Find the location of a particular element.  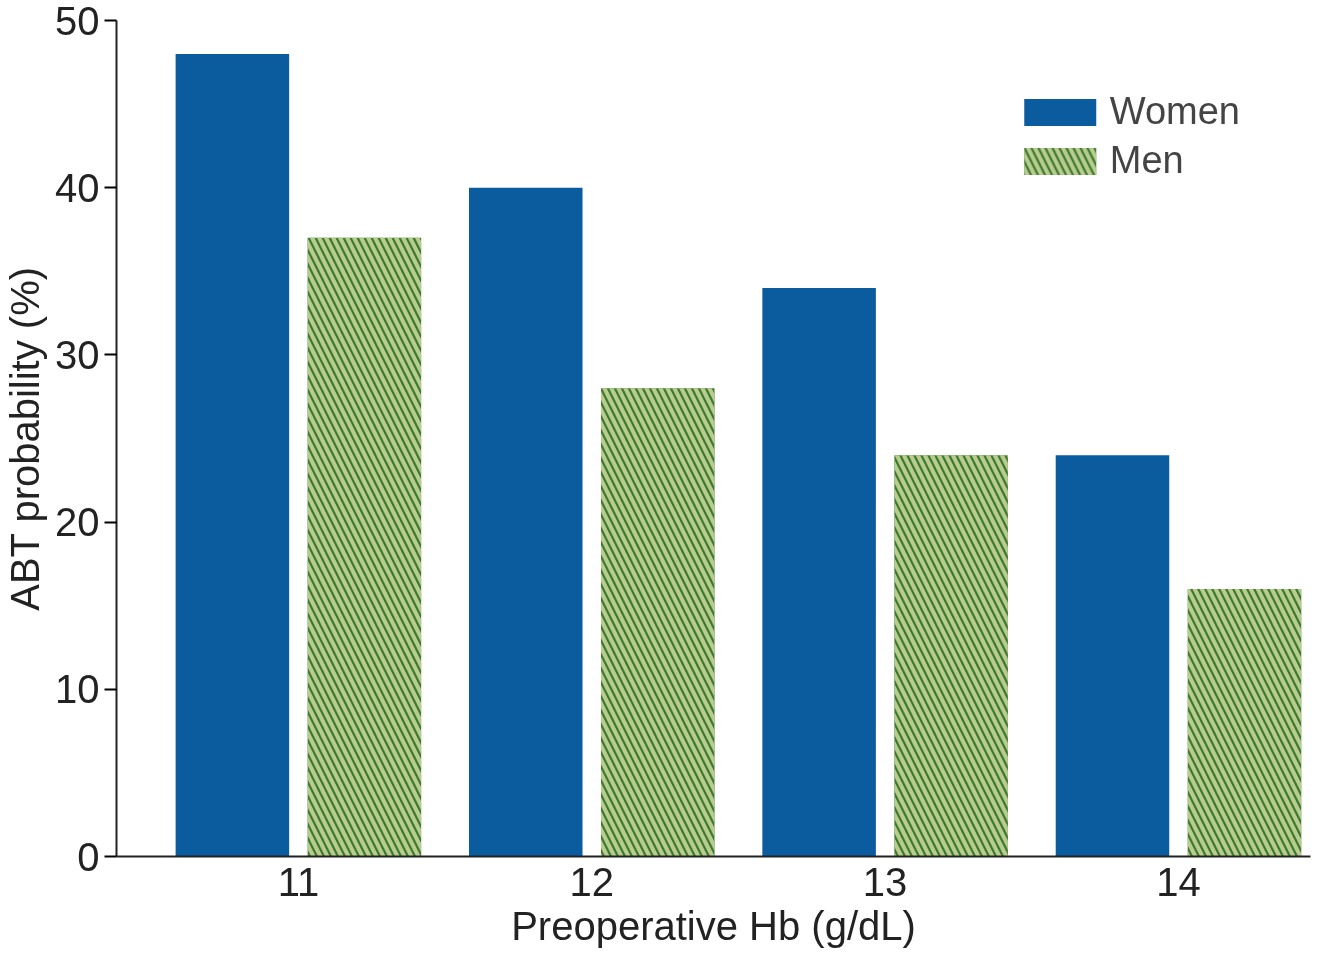

y-axis-title: ABT probability (%) is located at coordinates (25, 438).